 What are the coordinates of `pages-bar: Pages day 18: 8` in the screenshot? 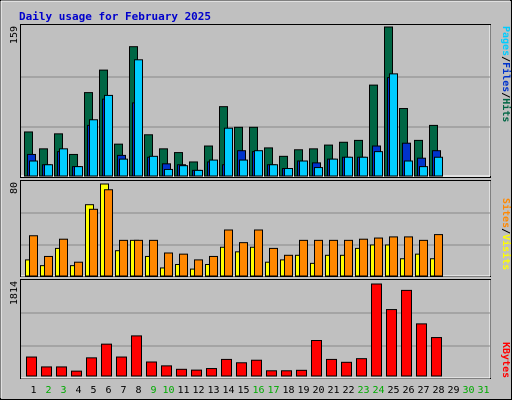 It's located at (288, 172).